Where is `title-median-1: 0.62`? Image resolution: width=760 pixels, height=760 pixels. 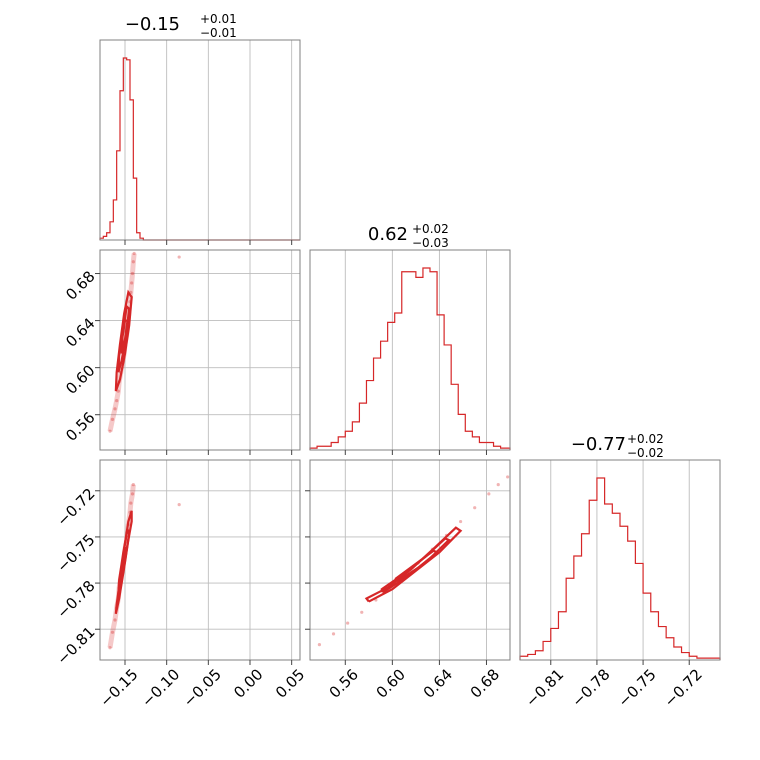 title-median-1: 0.62 is located at coordinates (388, 234).